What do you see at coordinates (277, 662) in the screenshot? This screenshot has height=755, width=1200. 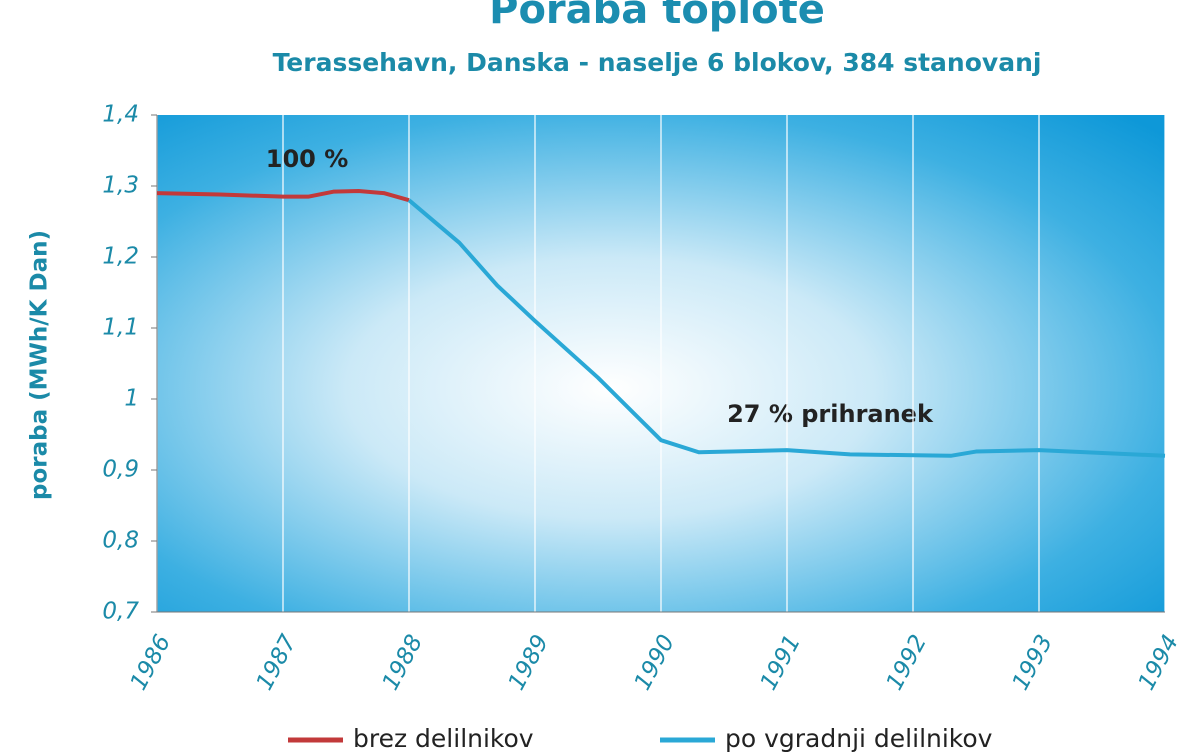 I see `x-tick-label: 1987` at bounding box center [277, 662].